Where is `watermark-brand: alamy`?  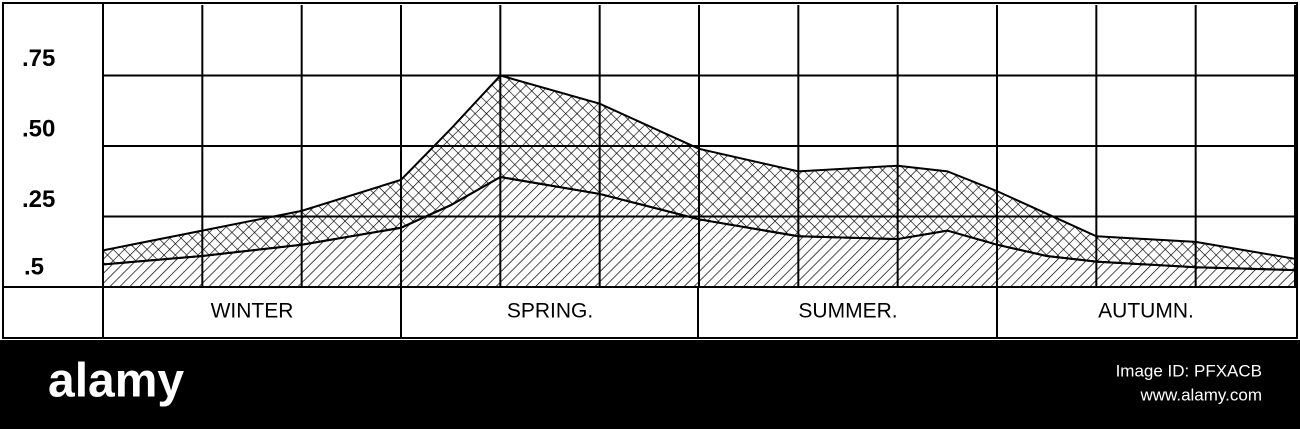 watermark-brand: alamy is located at coordinates (116, 381).